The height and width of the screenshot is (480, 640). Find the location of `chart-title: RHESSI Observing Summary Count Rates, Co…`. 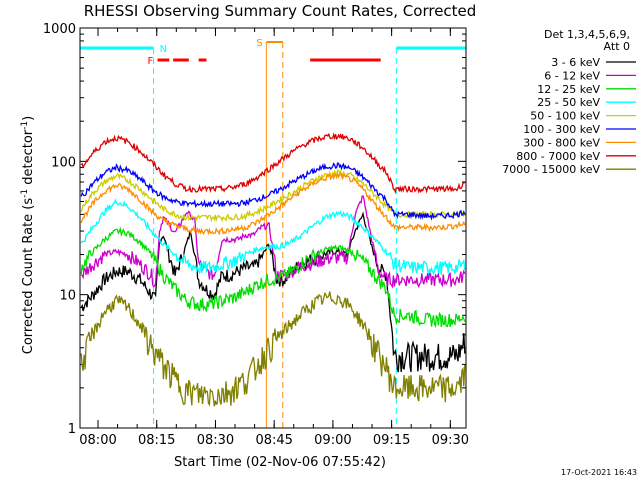

chart-title: RHESSI Observing Summary Count Rates, Co… is located at coordinates (280, 11).